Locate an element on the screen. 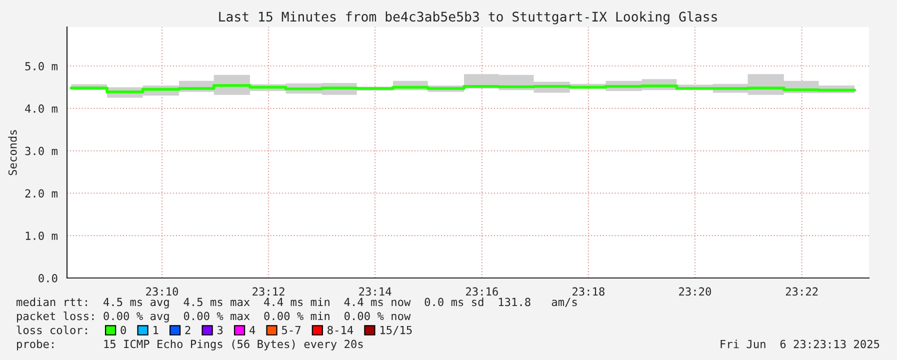  x-tick-label: 23:22 is located at coordinates (802, 291).